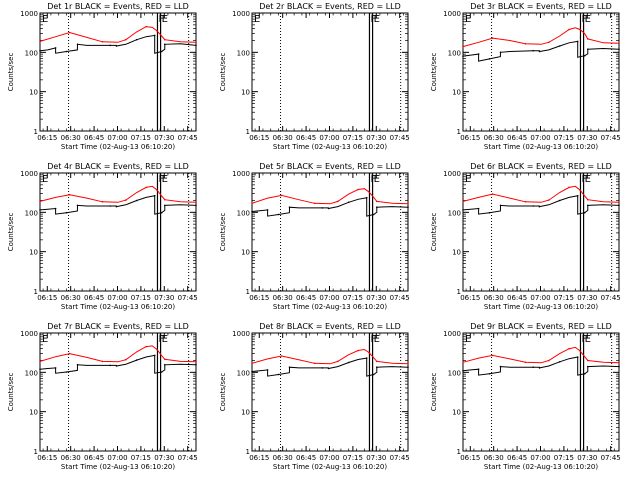  I want to click on panel-title: Det 7r BLACK = Events, RED = LLD, so click(118, 326).